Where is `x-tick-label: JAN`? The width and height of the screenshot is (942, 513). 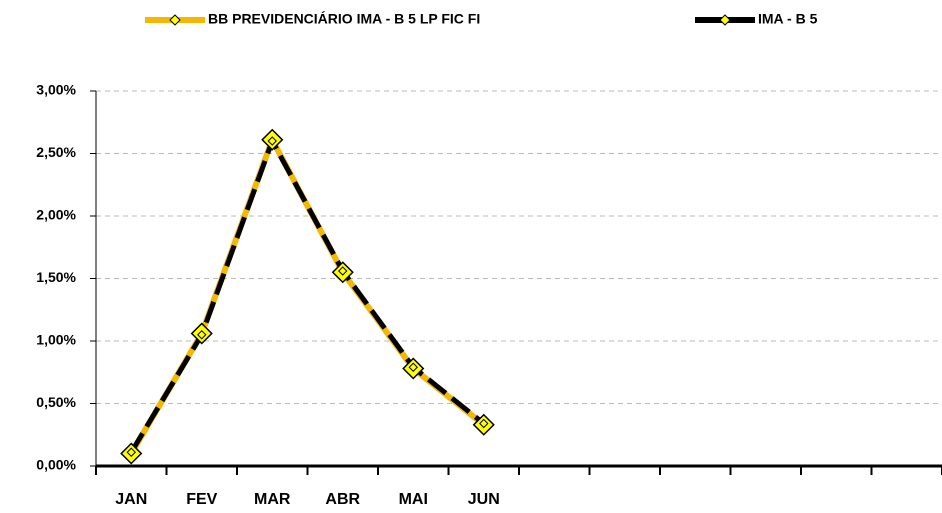 x-tick-label: JAN is located at coordinates (131, 499).